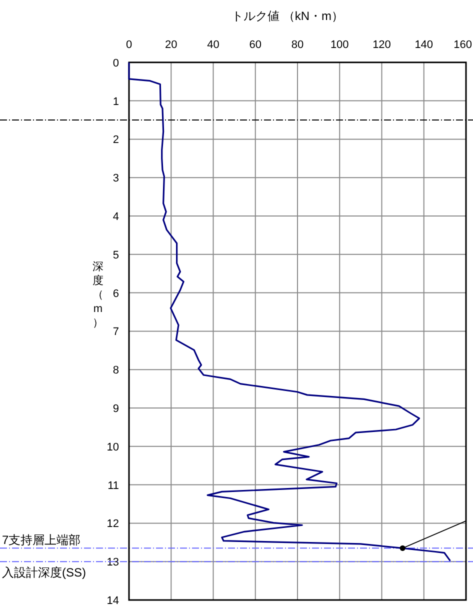 This screenshot has width=473, height=607. I want to click on ref-line-label: 入設計深度(SS), so click(44, 573).